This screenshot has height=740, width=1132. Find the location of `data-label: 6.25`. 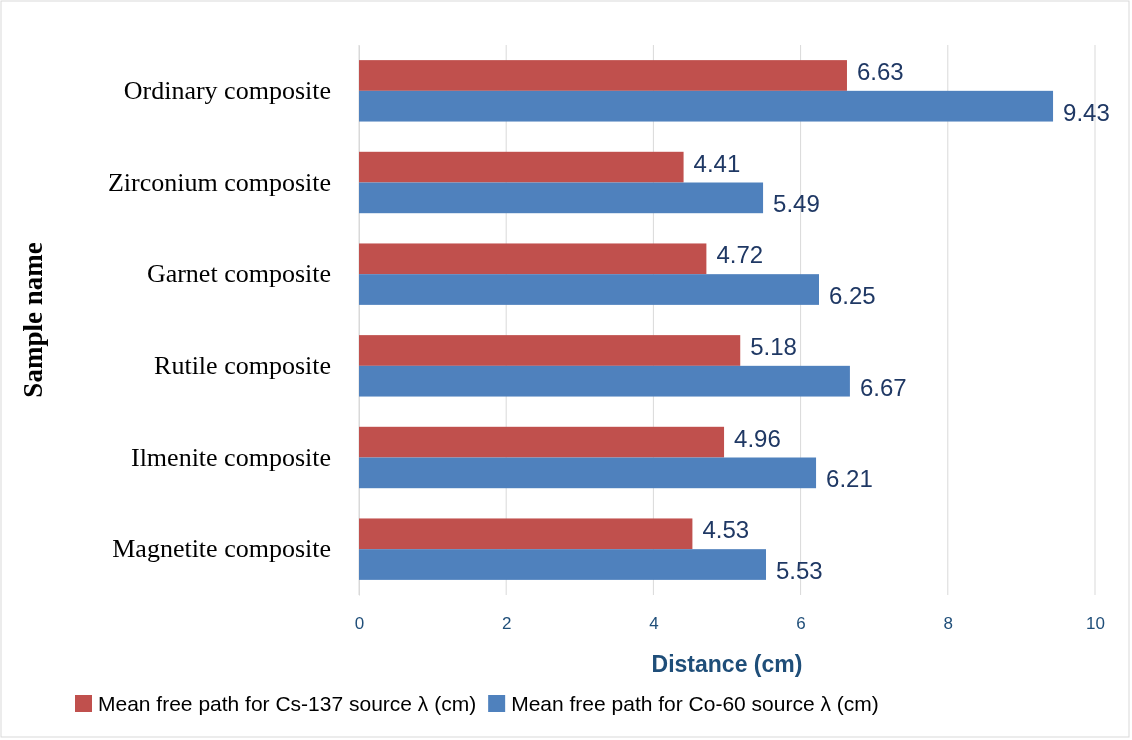

data-label: 6.25 is located at coordinates (852, 295).